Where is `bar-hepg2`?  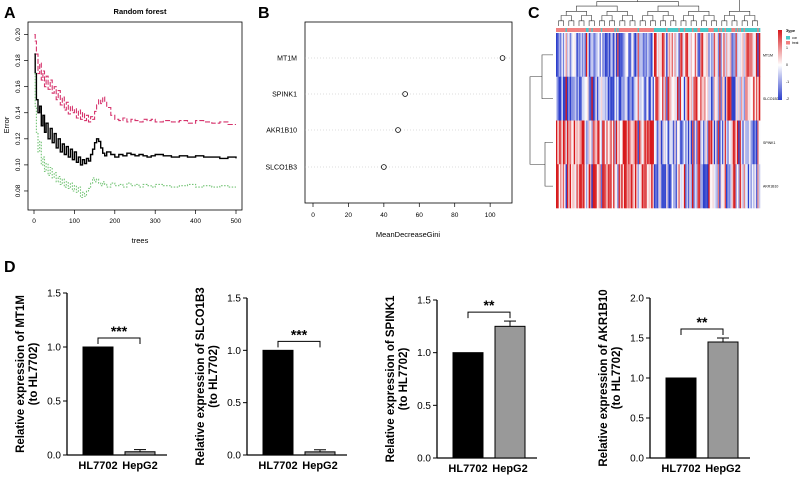 bar-hepg2 is located at coordinates (723, 400).